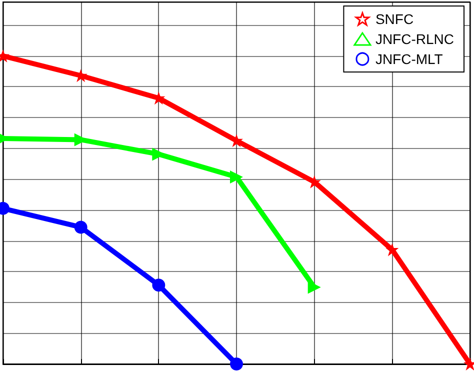 The height and width of the screenshot is (372, 474). Describe the element at coordinates (414, 39) in the screenshot. I see `legend-label: JNFC-RLNC` at that location.